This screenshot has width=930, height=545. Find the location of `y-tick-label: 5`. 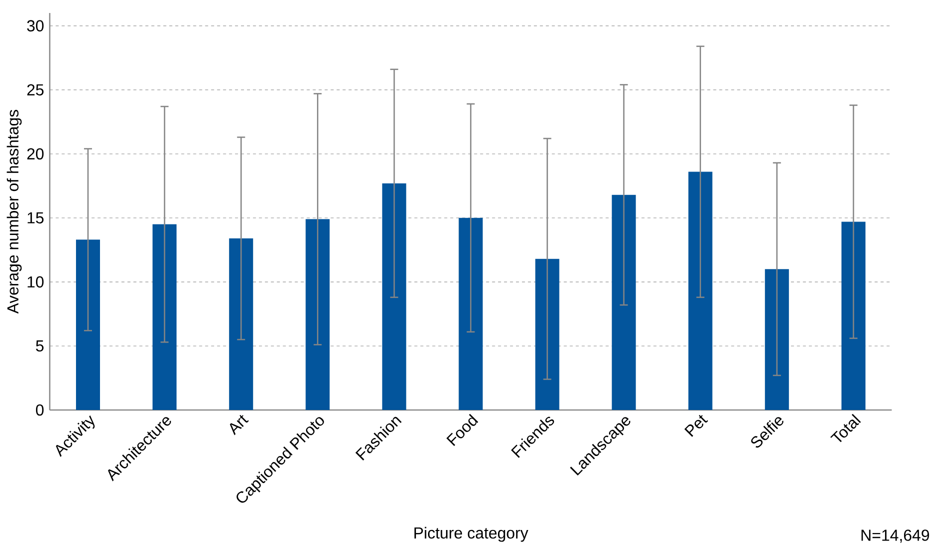

y-tick-label: 5 is located at coordinates (40, 346).